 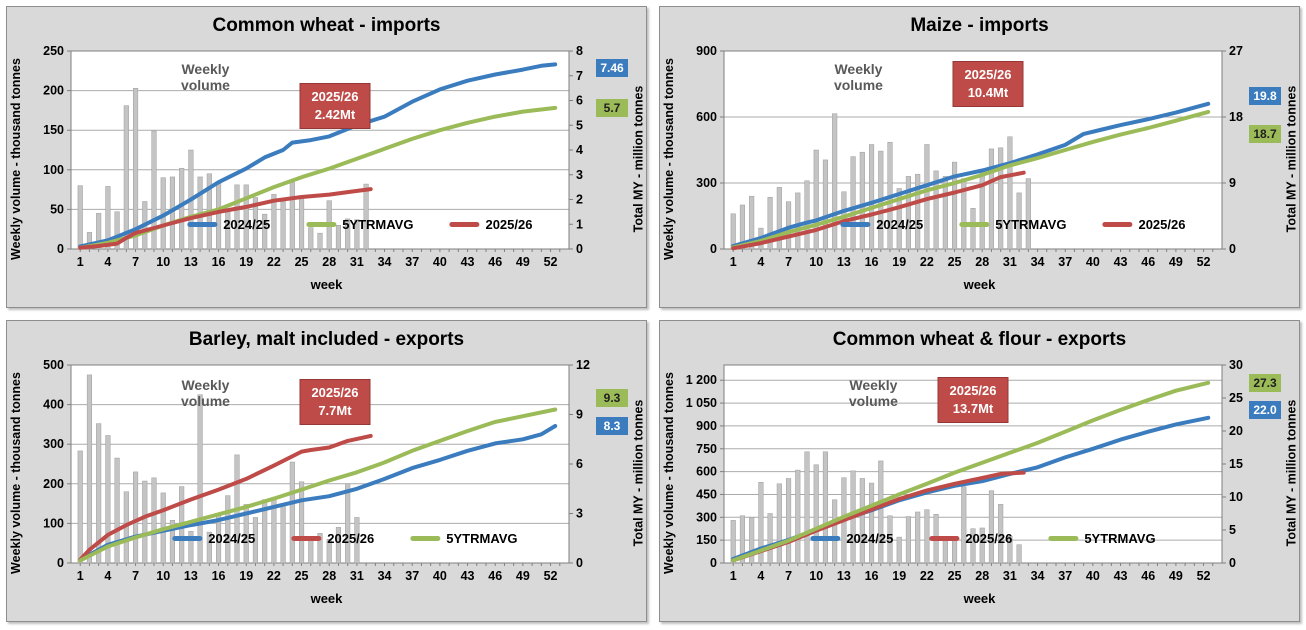 I want to click on tick-label: 25, so click(x=955, y=262).